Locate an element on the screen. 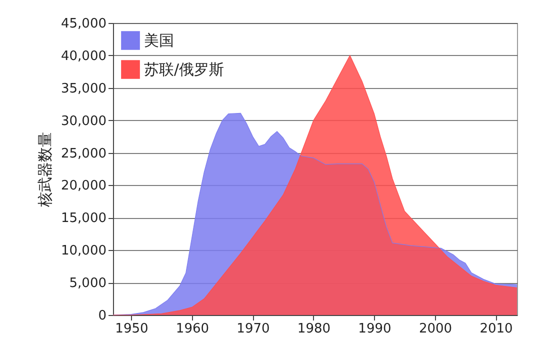  y-tick-label: 45,000 is located at coordinates (83, 24).